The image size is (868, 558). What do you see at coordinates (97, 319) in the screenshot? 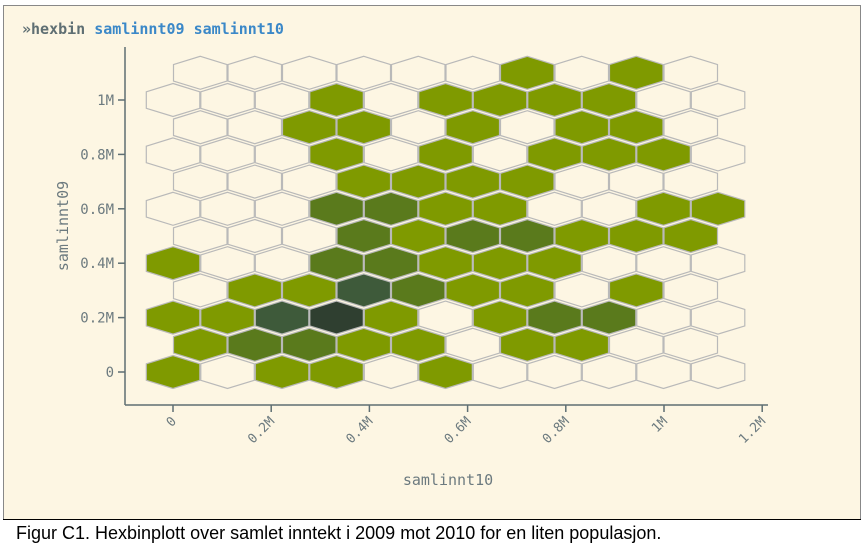
I see `y-tick-label: 0.2M` at bounding box center [97, 319].